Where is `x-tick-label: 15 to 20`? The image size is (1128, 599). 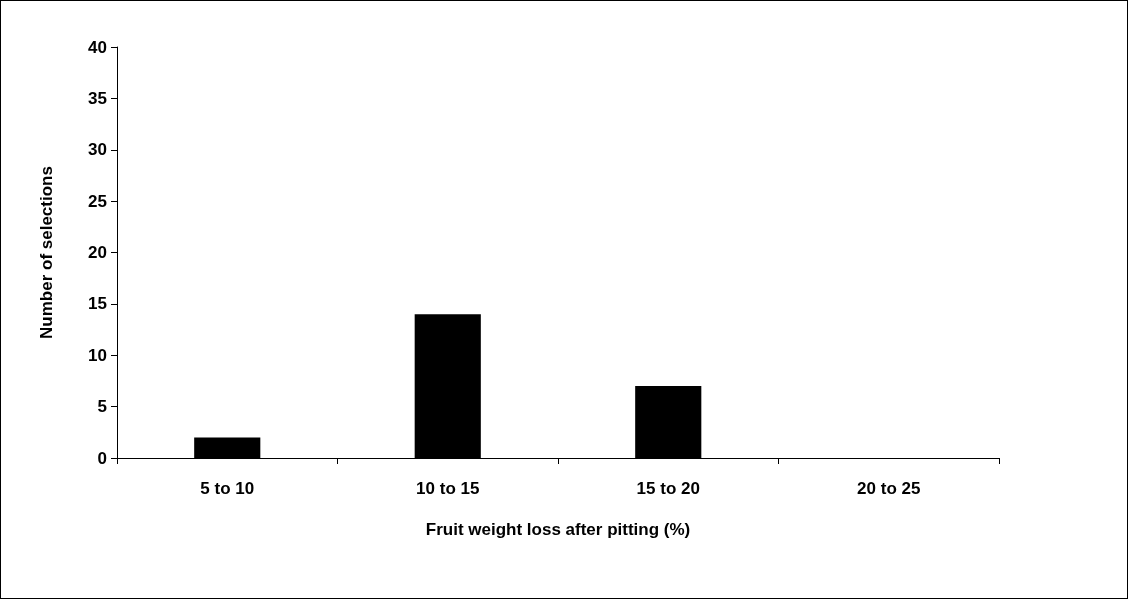 x-tick-label: 15 to 20 is located at coordinates (668, 488).